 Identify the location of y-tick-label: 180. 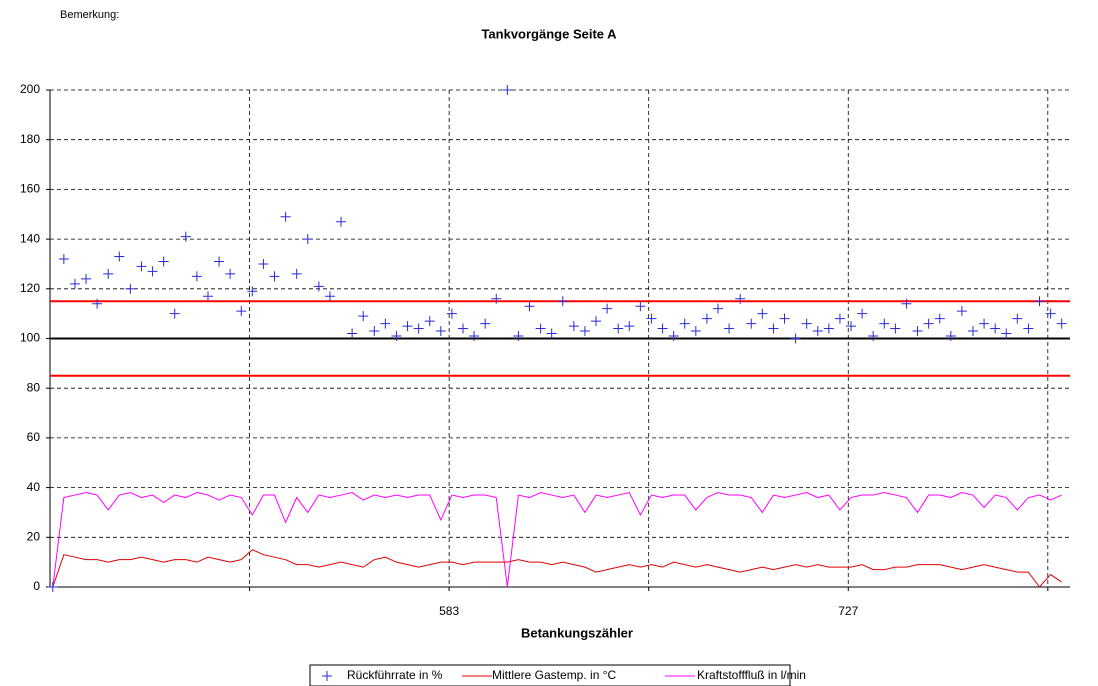
(30, 139).